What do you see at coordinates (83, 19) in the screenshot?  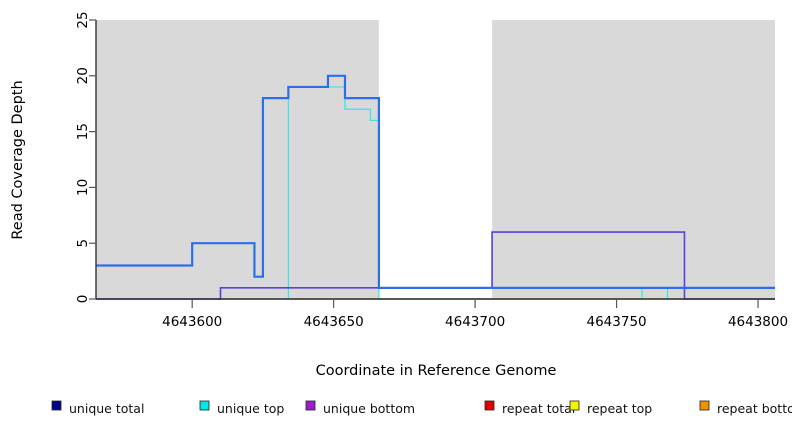 I see `y-tick-label: 25` at bounding box center [83, 19].